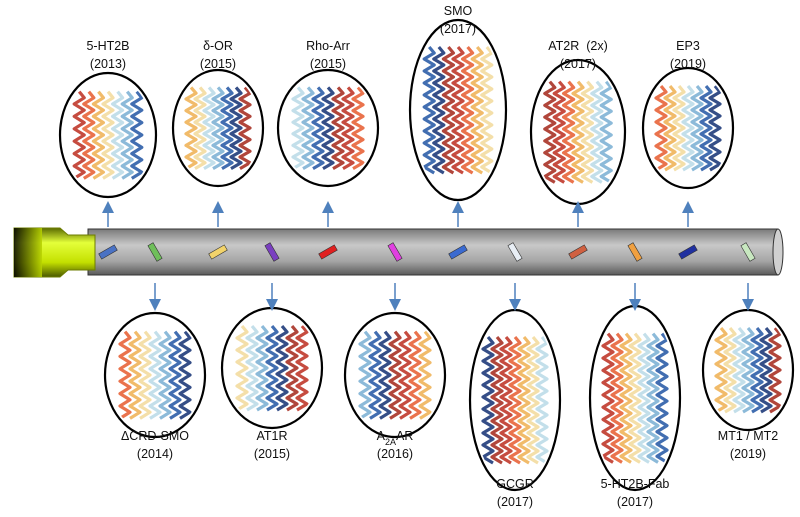 The image size is (800, 517). I want to click on label-part: A, so click(381, 436).